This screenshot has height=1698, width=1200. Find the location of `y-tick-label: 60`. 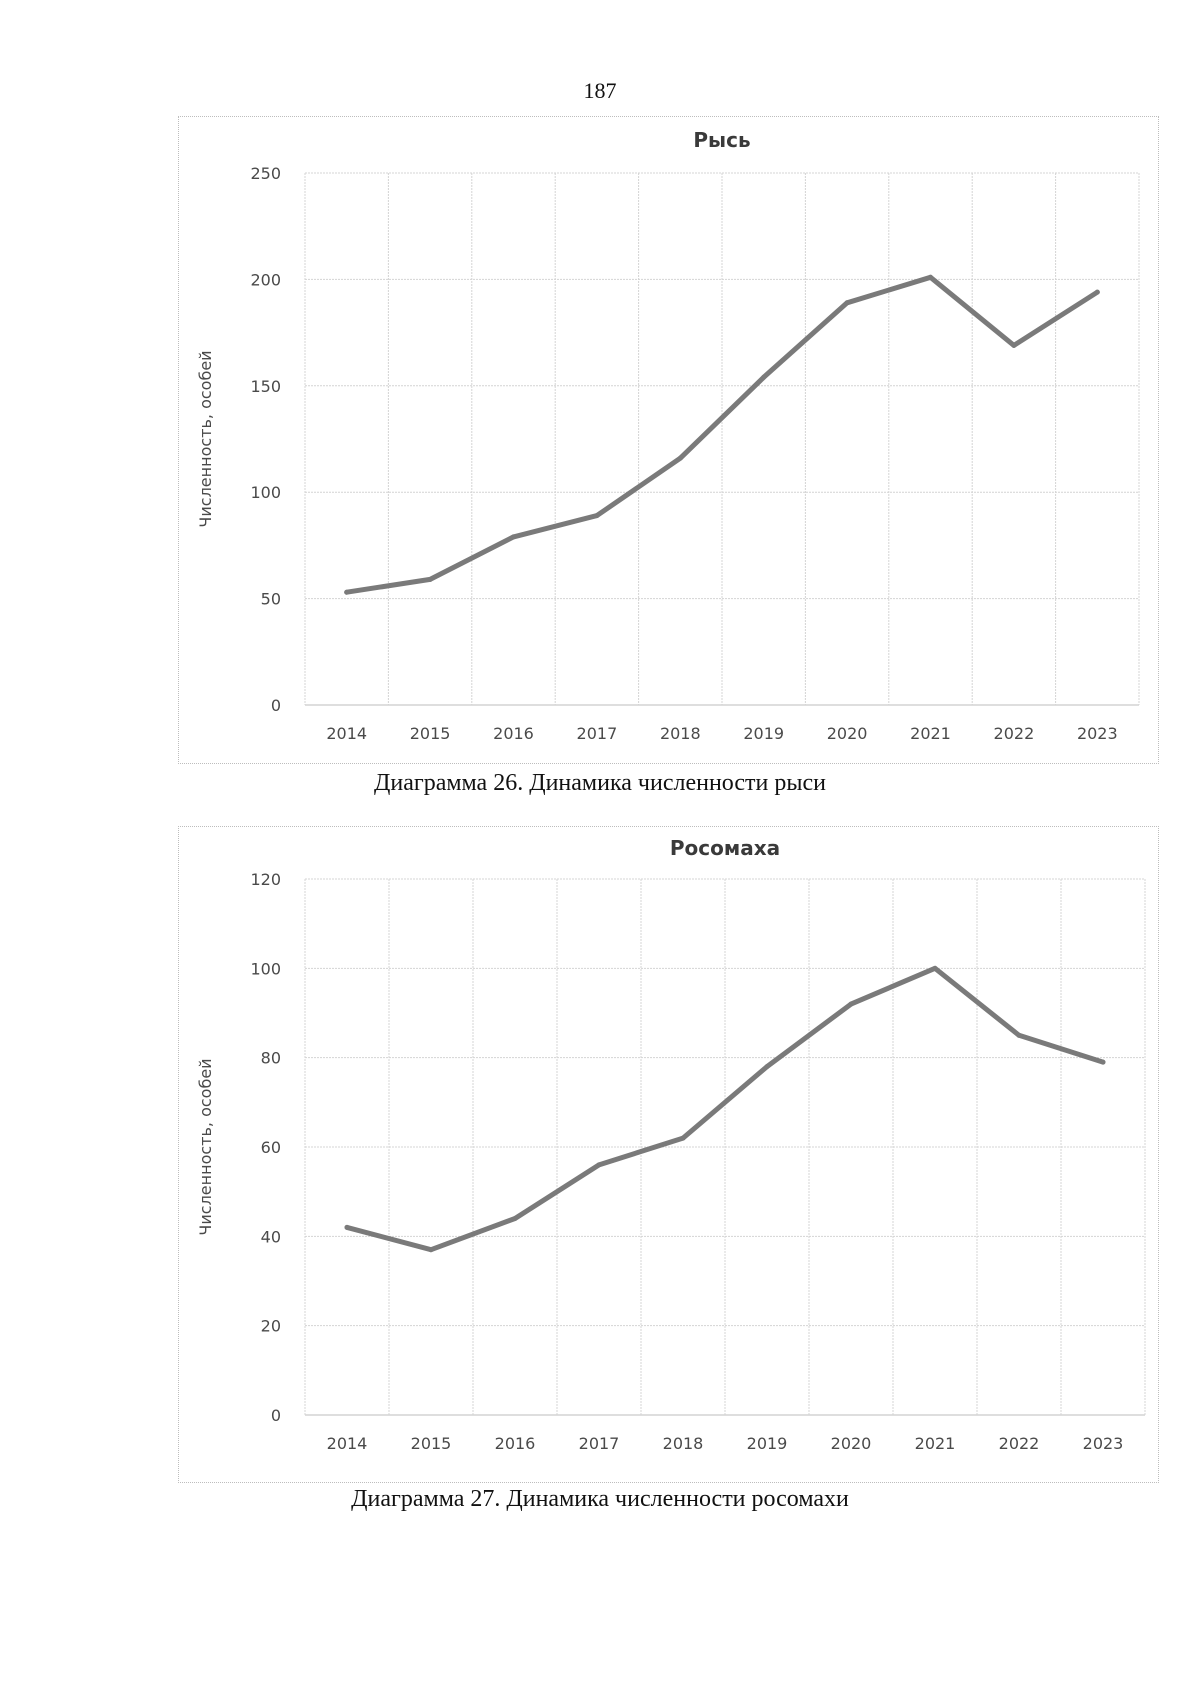

y-tick-label: 60 is located at coordinates (271, 1147).